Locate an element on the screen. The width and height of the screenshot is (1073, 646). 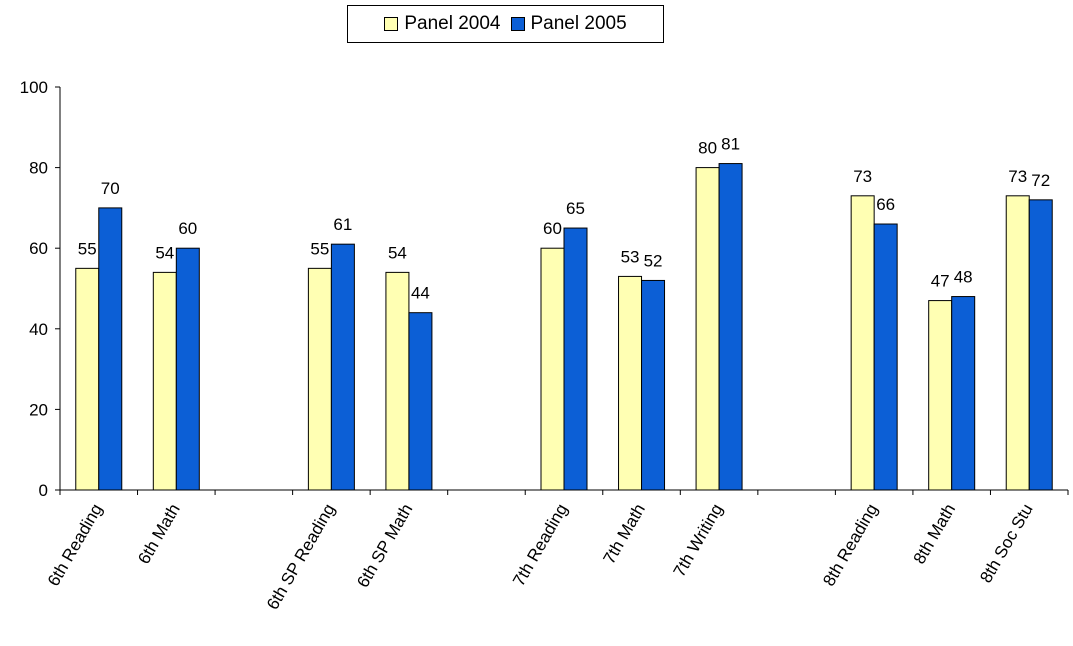
legend-item-panel-2005: Panel 2005 is located at coordinates (568, 24).